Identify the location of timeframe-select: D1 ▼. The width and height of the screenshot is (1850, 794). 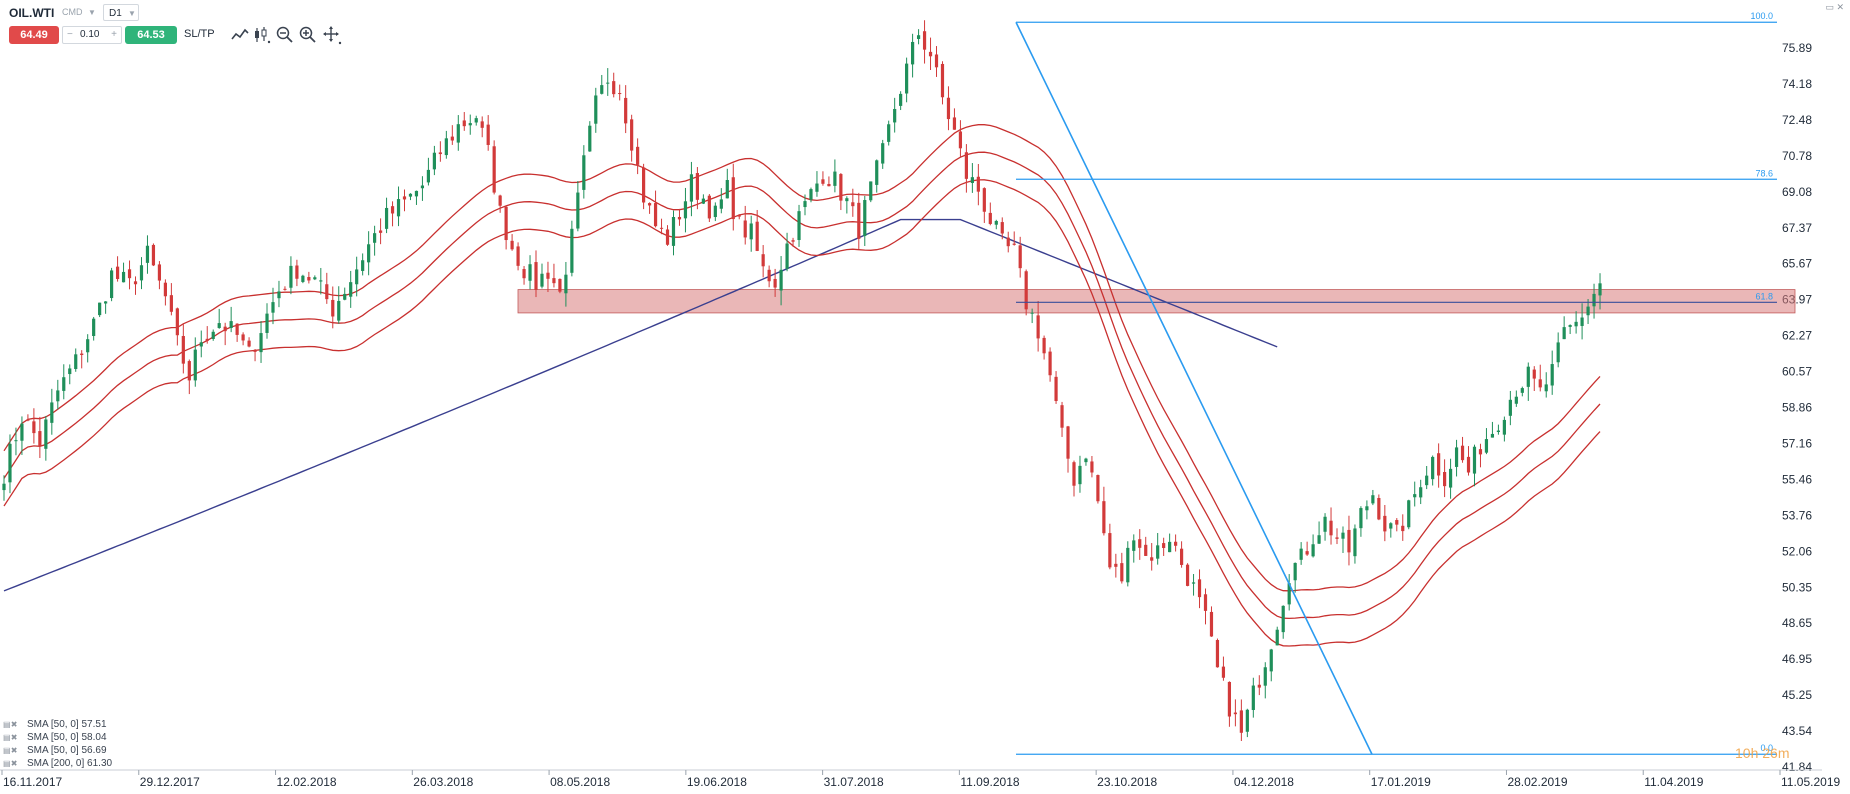
(121, 12).